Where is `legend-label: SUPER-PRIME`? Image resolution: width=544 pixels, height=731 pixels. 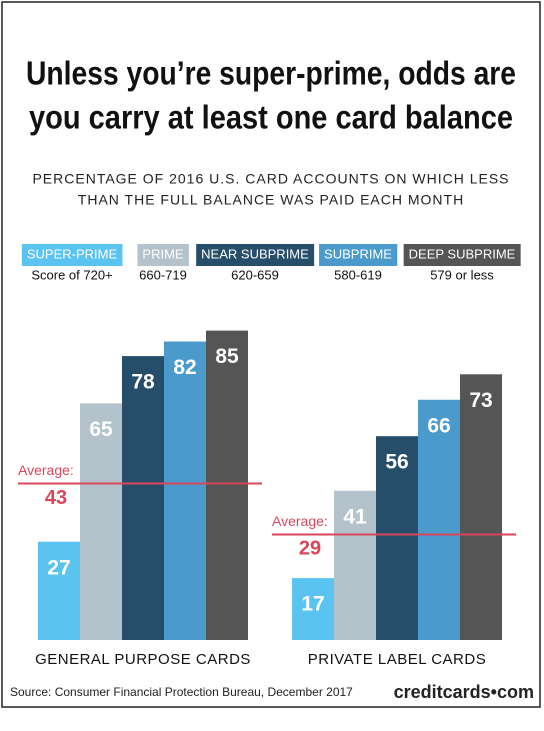
legend-label: SUPER-PRIME is located at coordinates (72, 253).